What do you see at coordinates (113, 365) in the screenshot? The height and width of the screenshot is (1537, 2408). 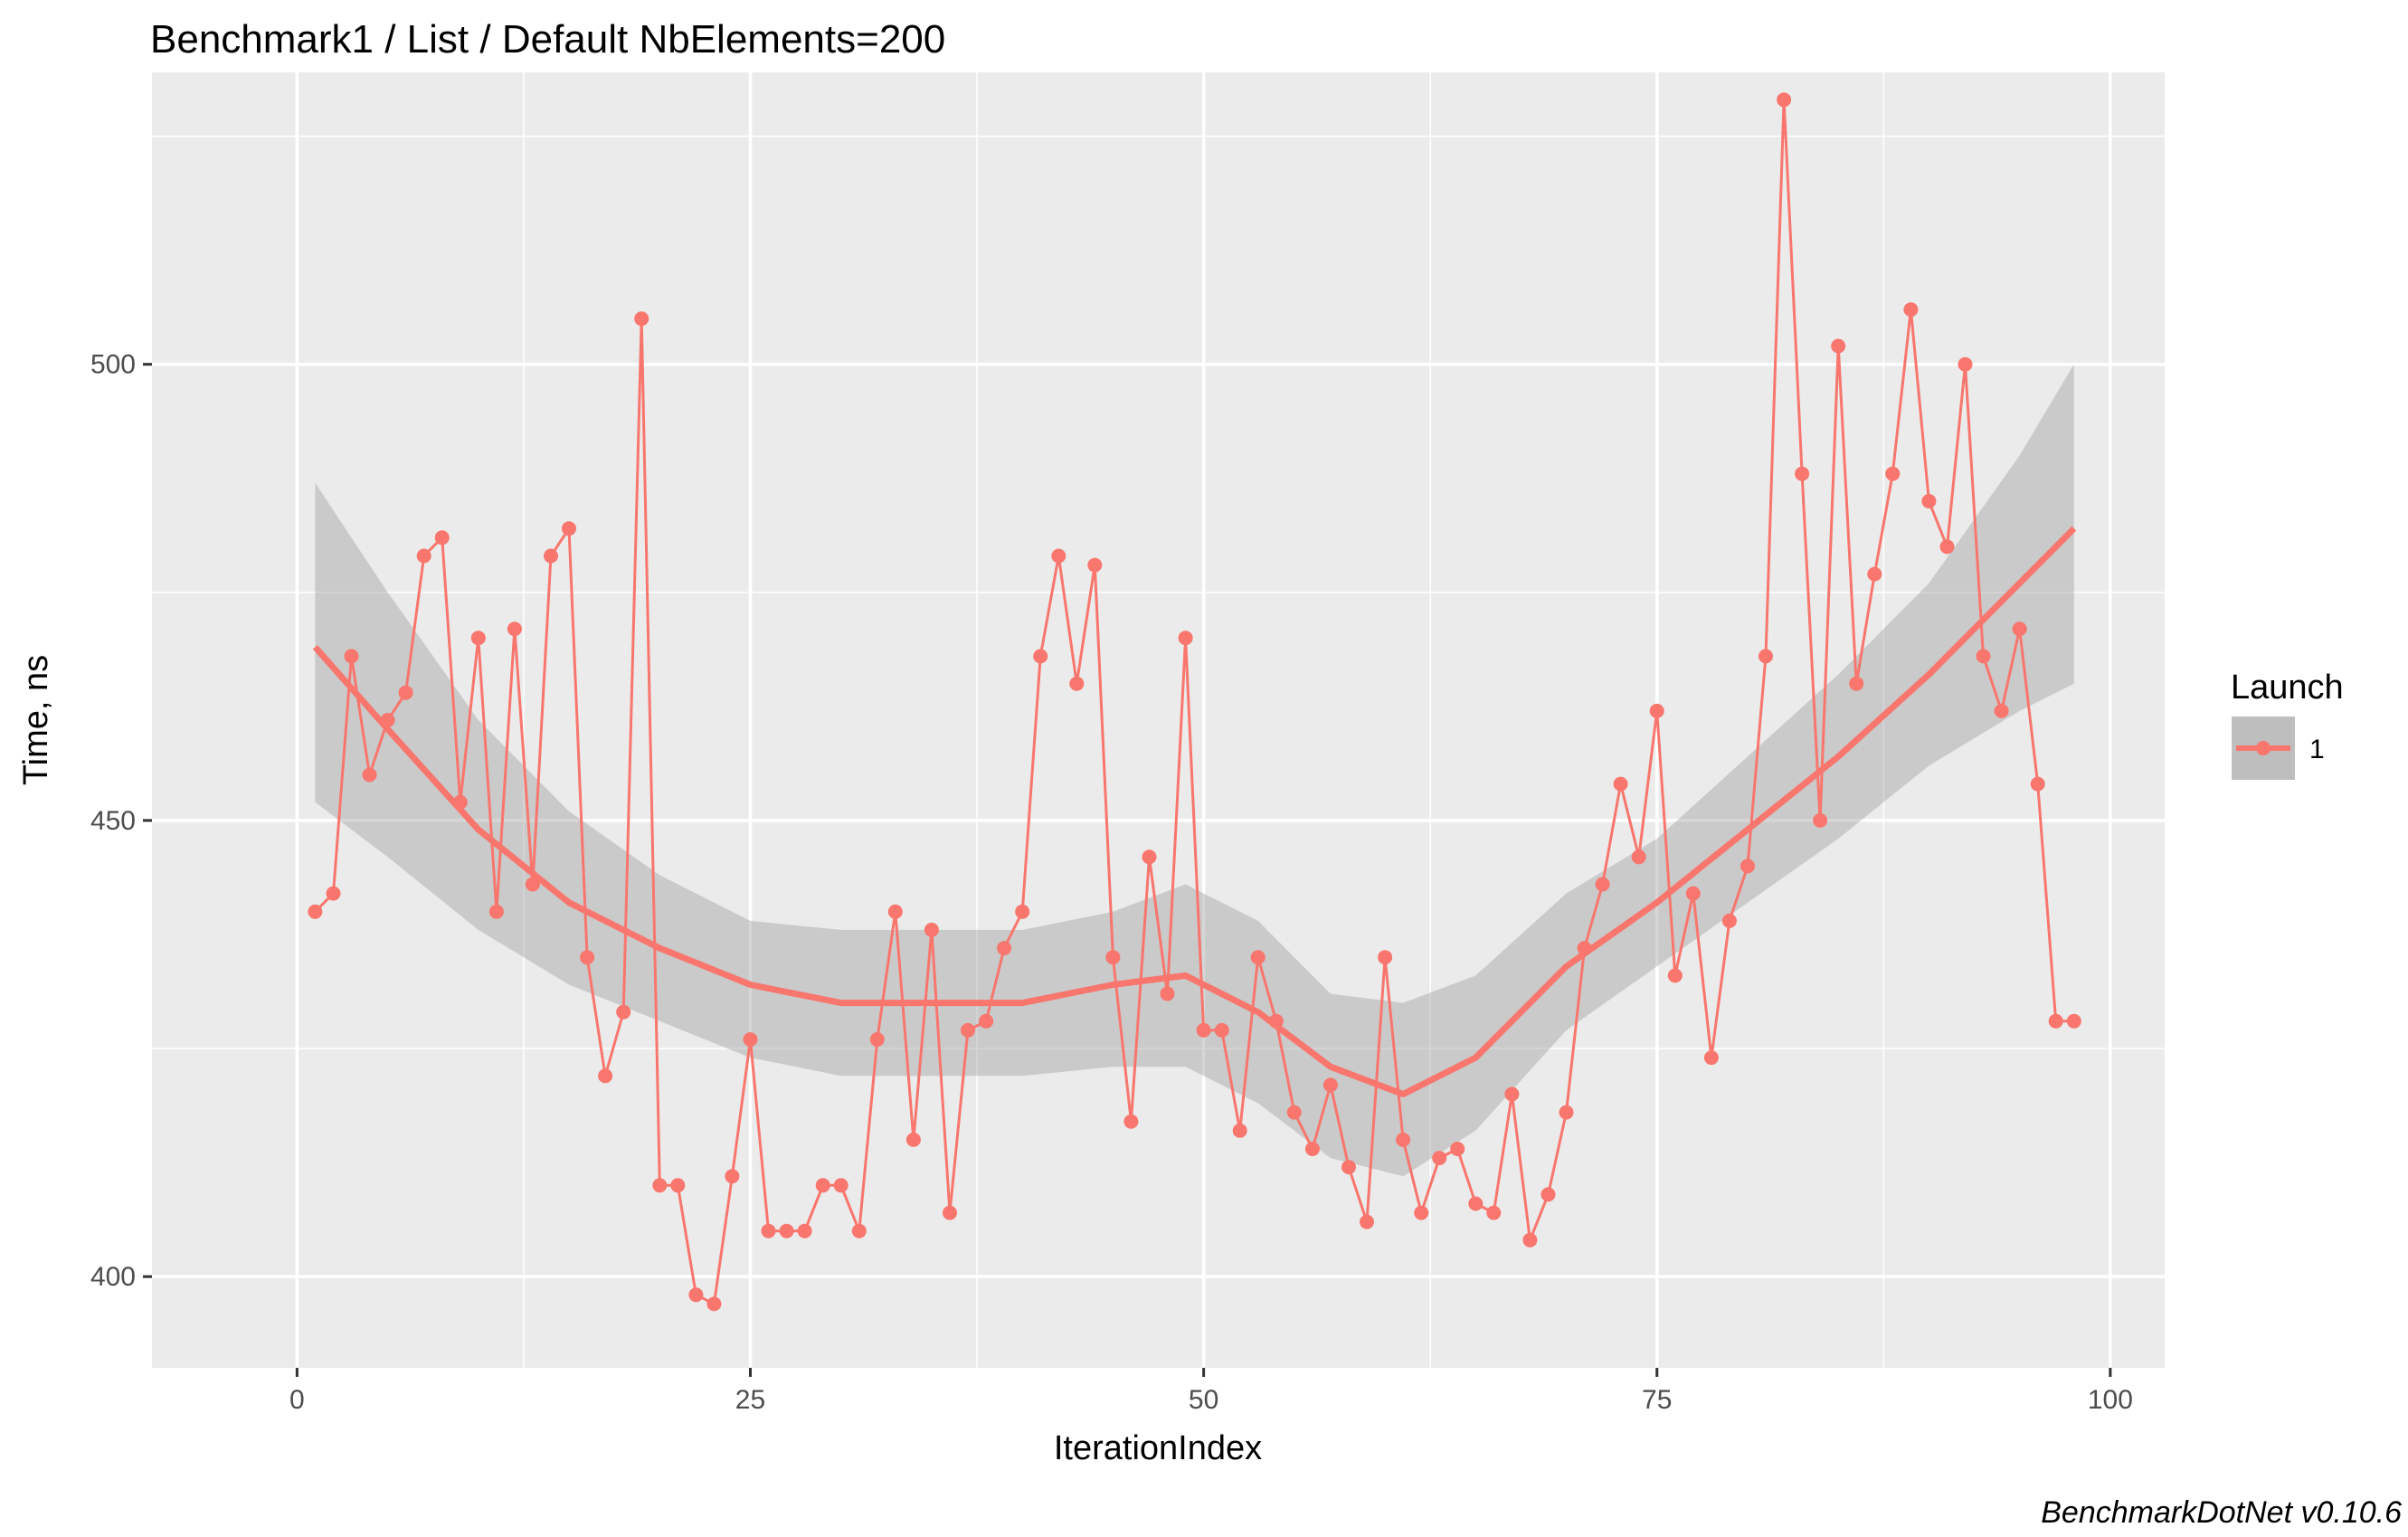 I see `y-tick-label: 500` at bounding box center [113, 365].